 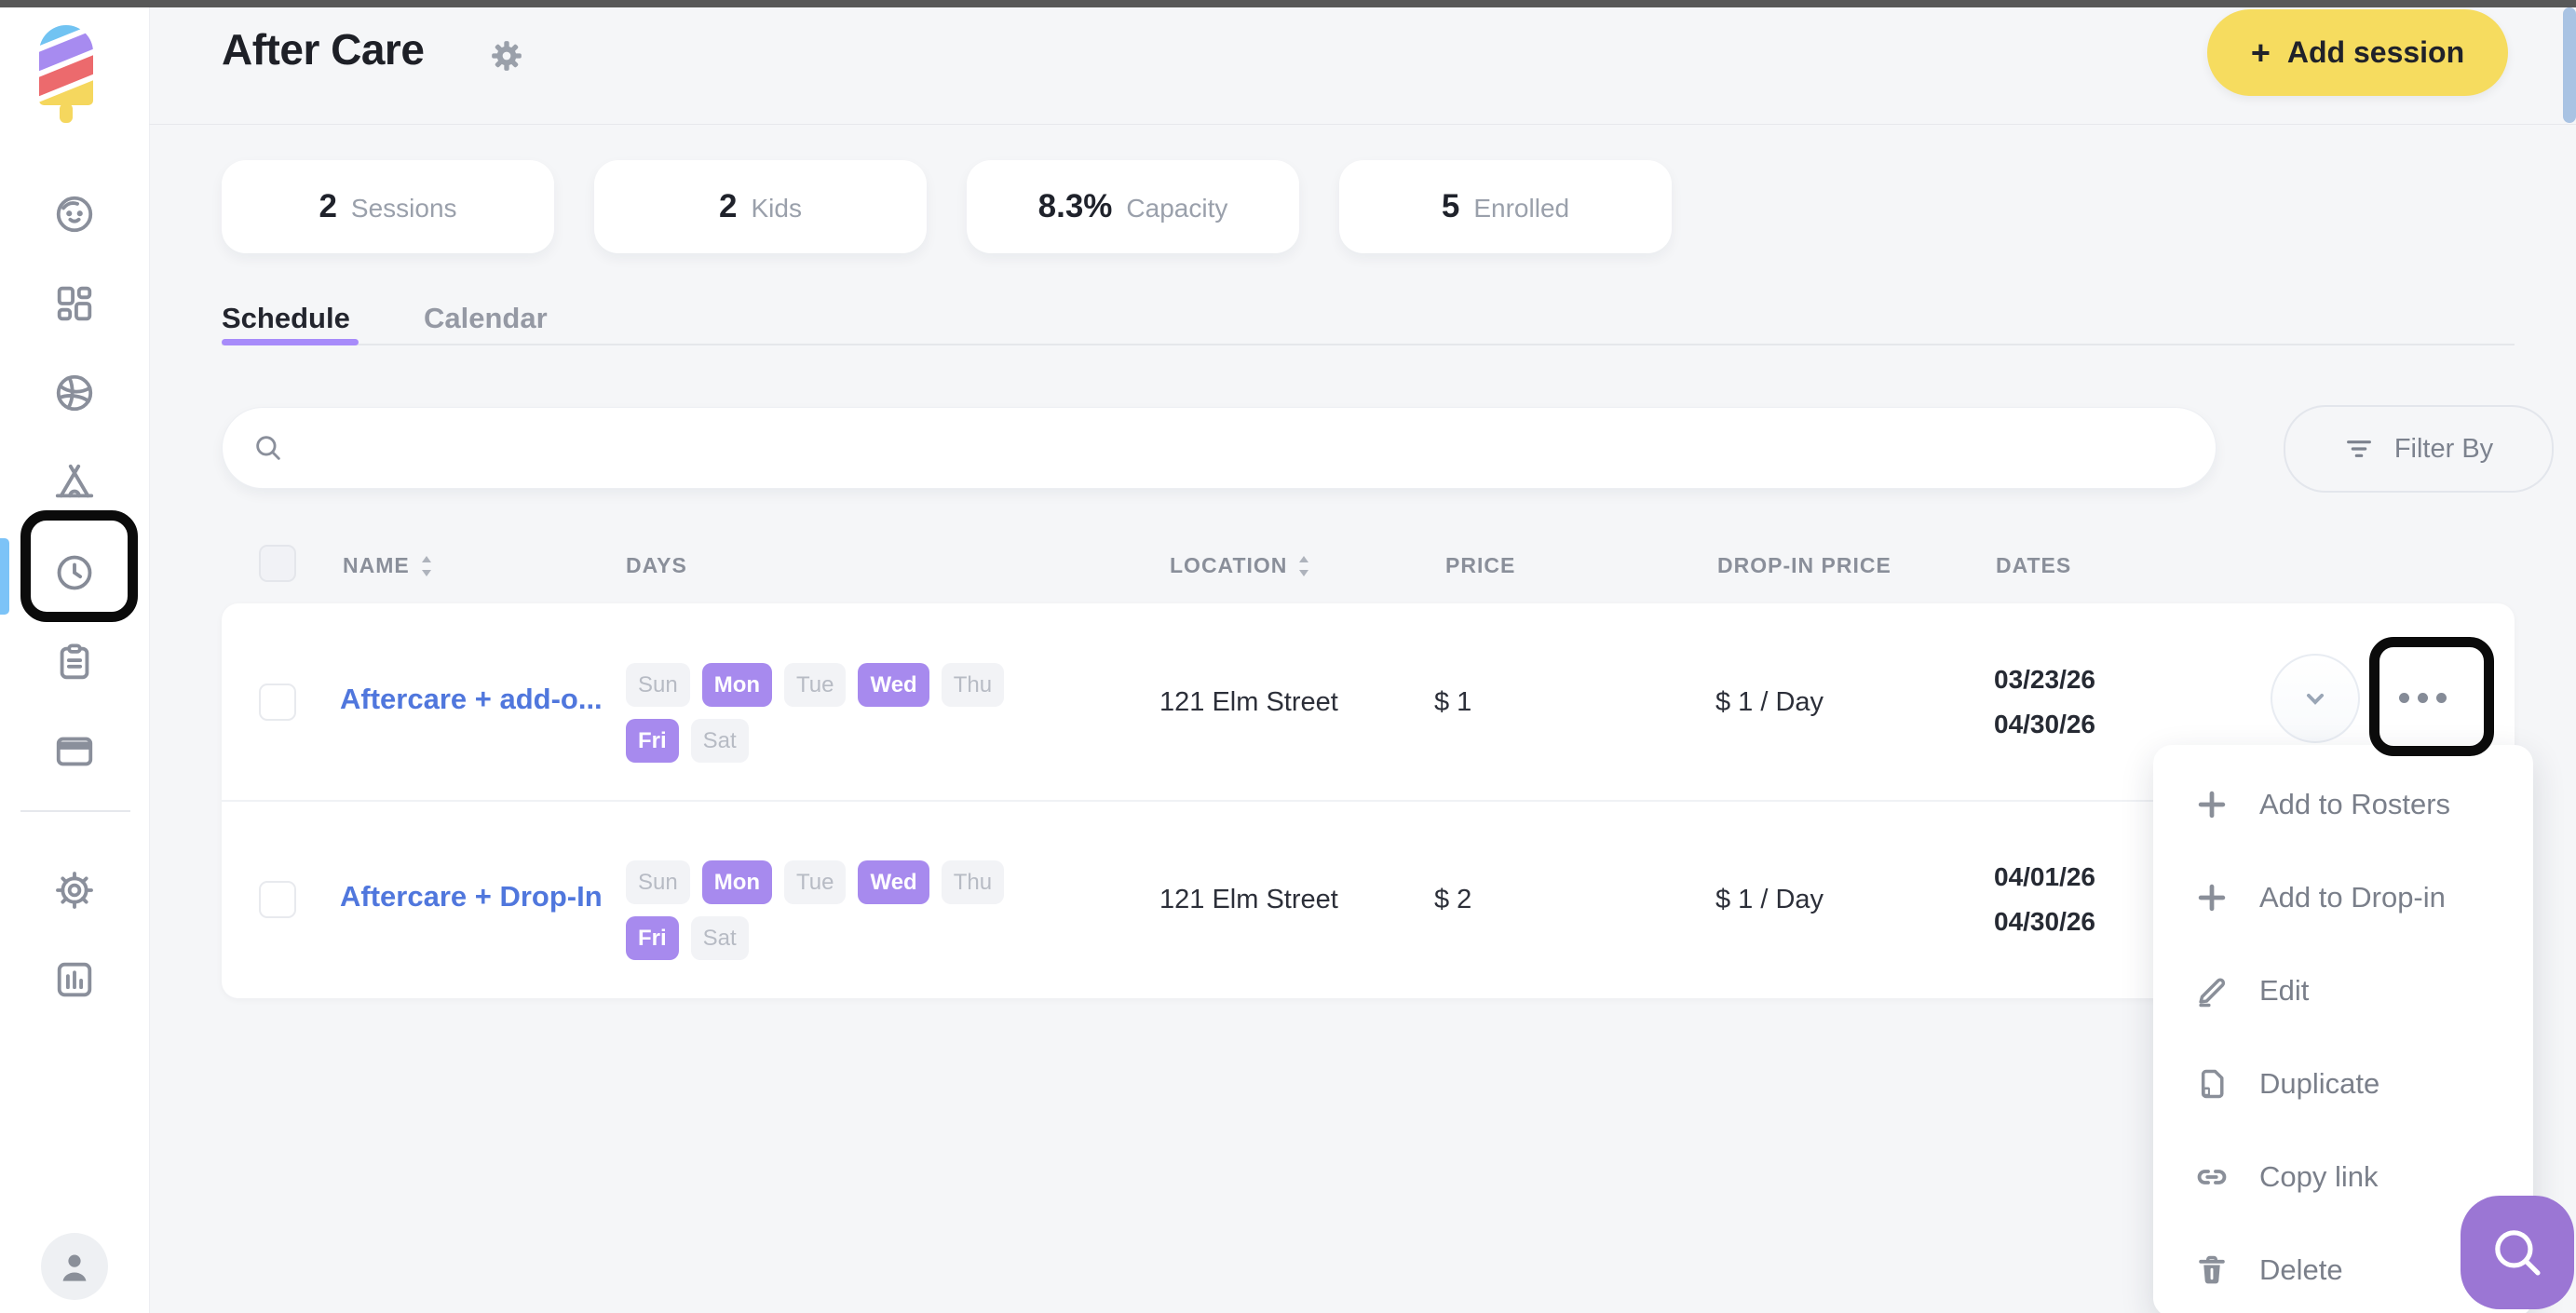 I want to click on session-name-link: Aftercare + Drop-In, so click(x=471, y=897).